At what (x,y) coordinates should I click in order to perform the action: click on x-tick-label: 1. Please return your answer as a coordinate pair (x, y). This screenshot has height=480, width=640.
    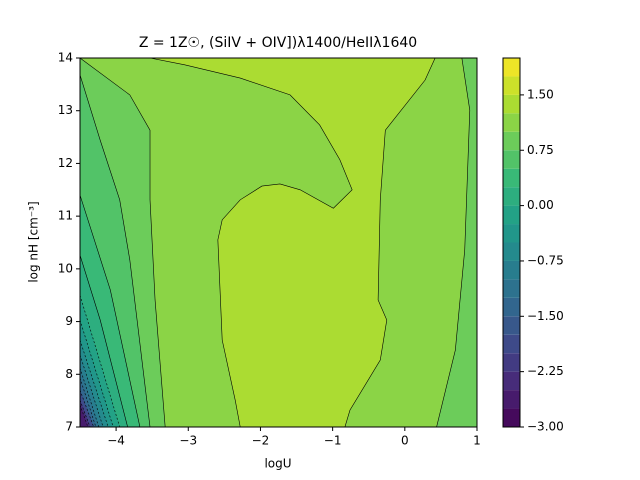
    Looking at the image, I should click on (477, 441).